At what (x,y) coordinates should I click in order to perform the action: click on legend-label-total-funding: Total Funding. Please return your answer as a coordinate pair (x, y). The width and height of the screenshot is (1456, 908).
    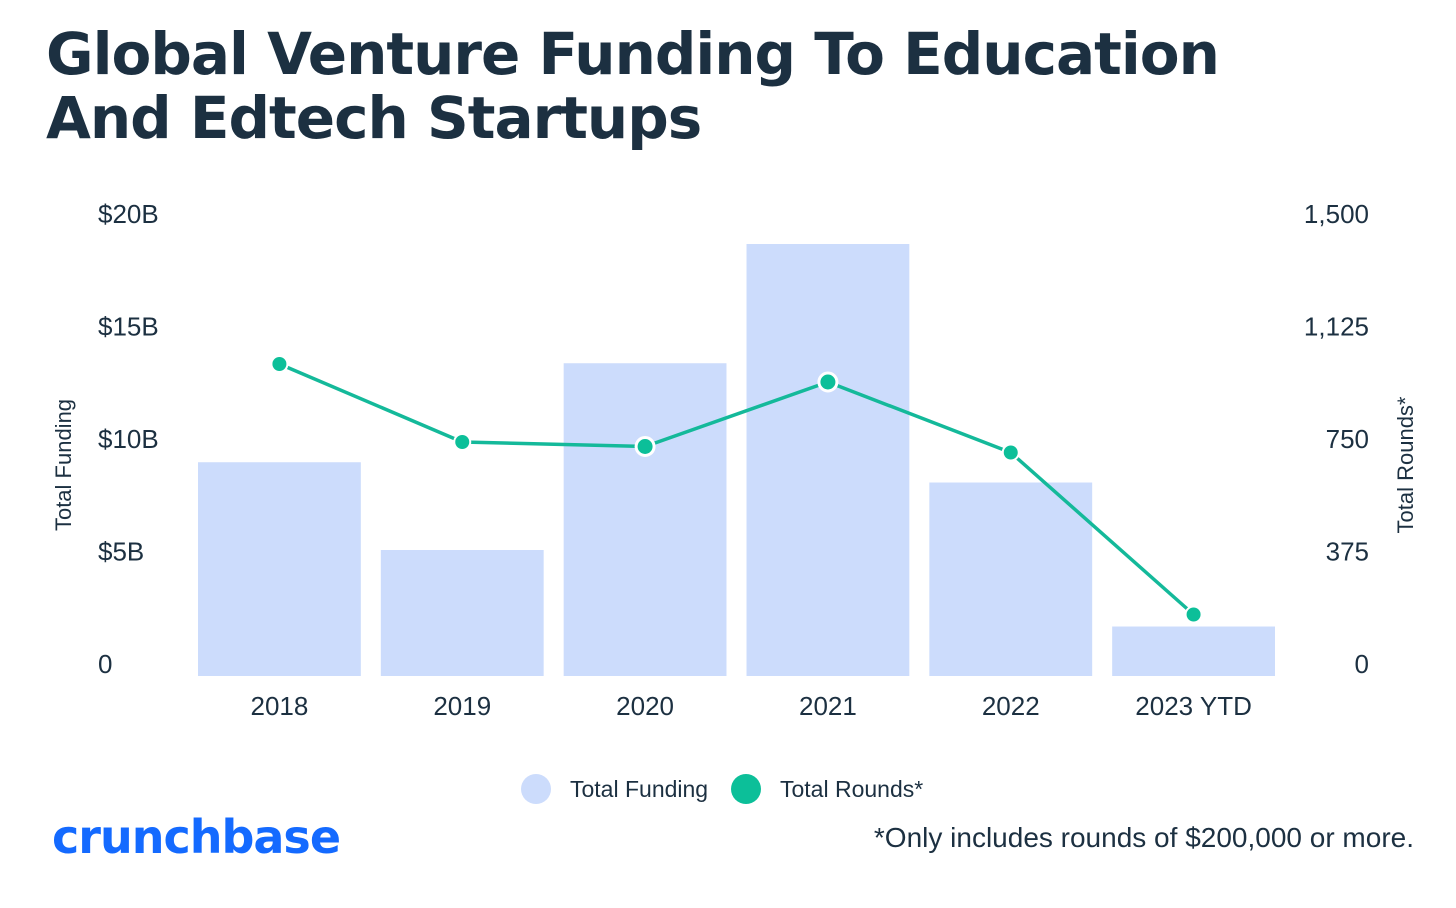
    Looking at the image, I should click on (639, 789).